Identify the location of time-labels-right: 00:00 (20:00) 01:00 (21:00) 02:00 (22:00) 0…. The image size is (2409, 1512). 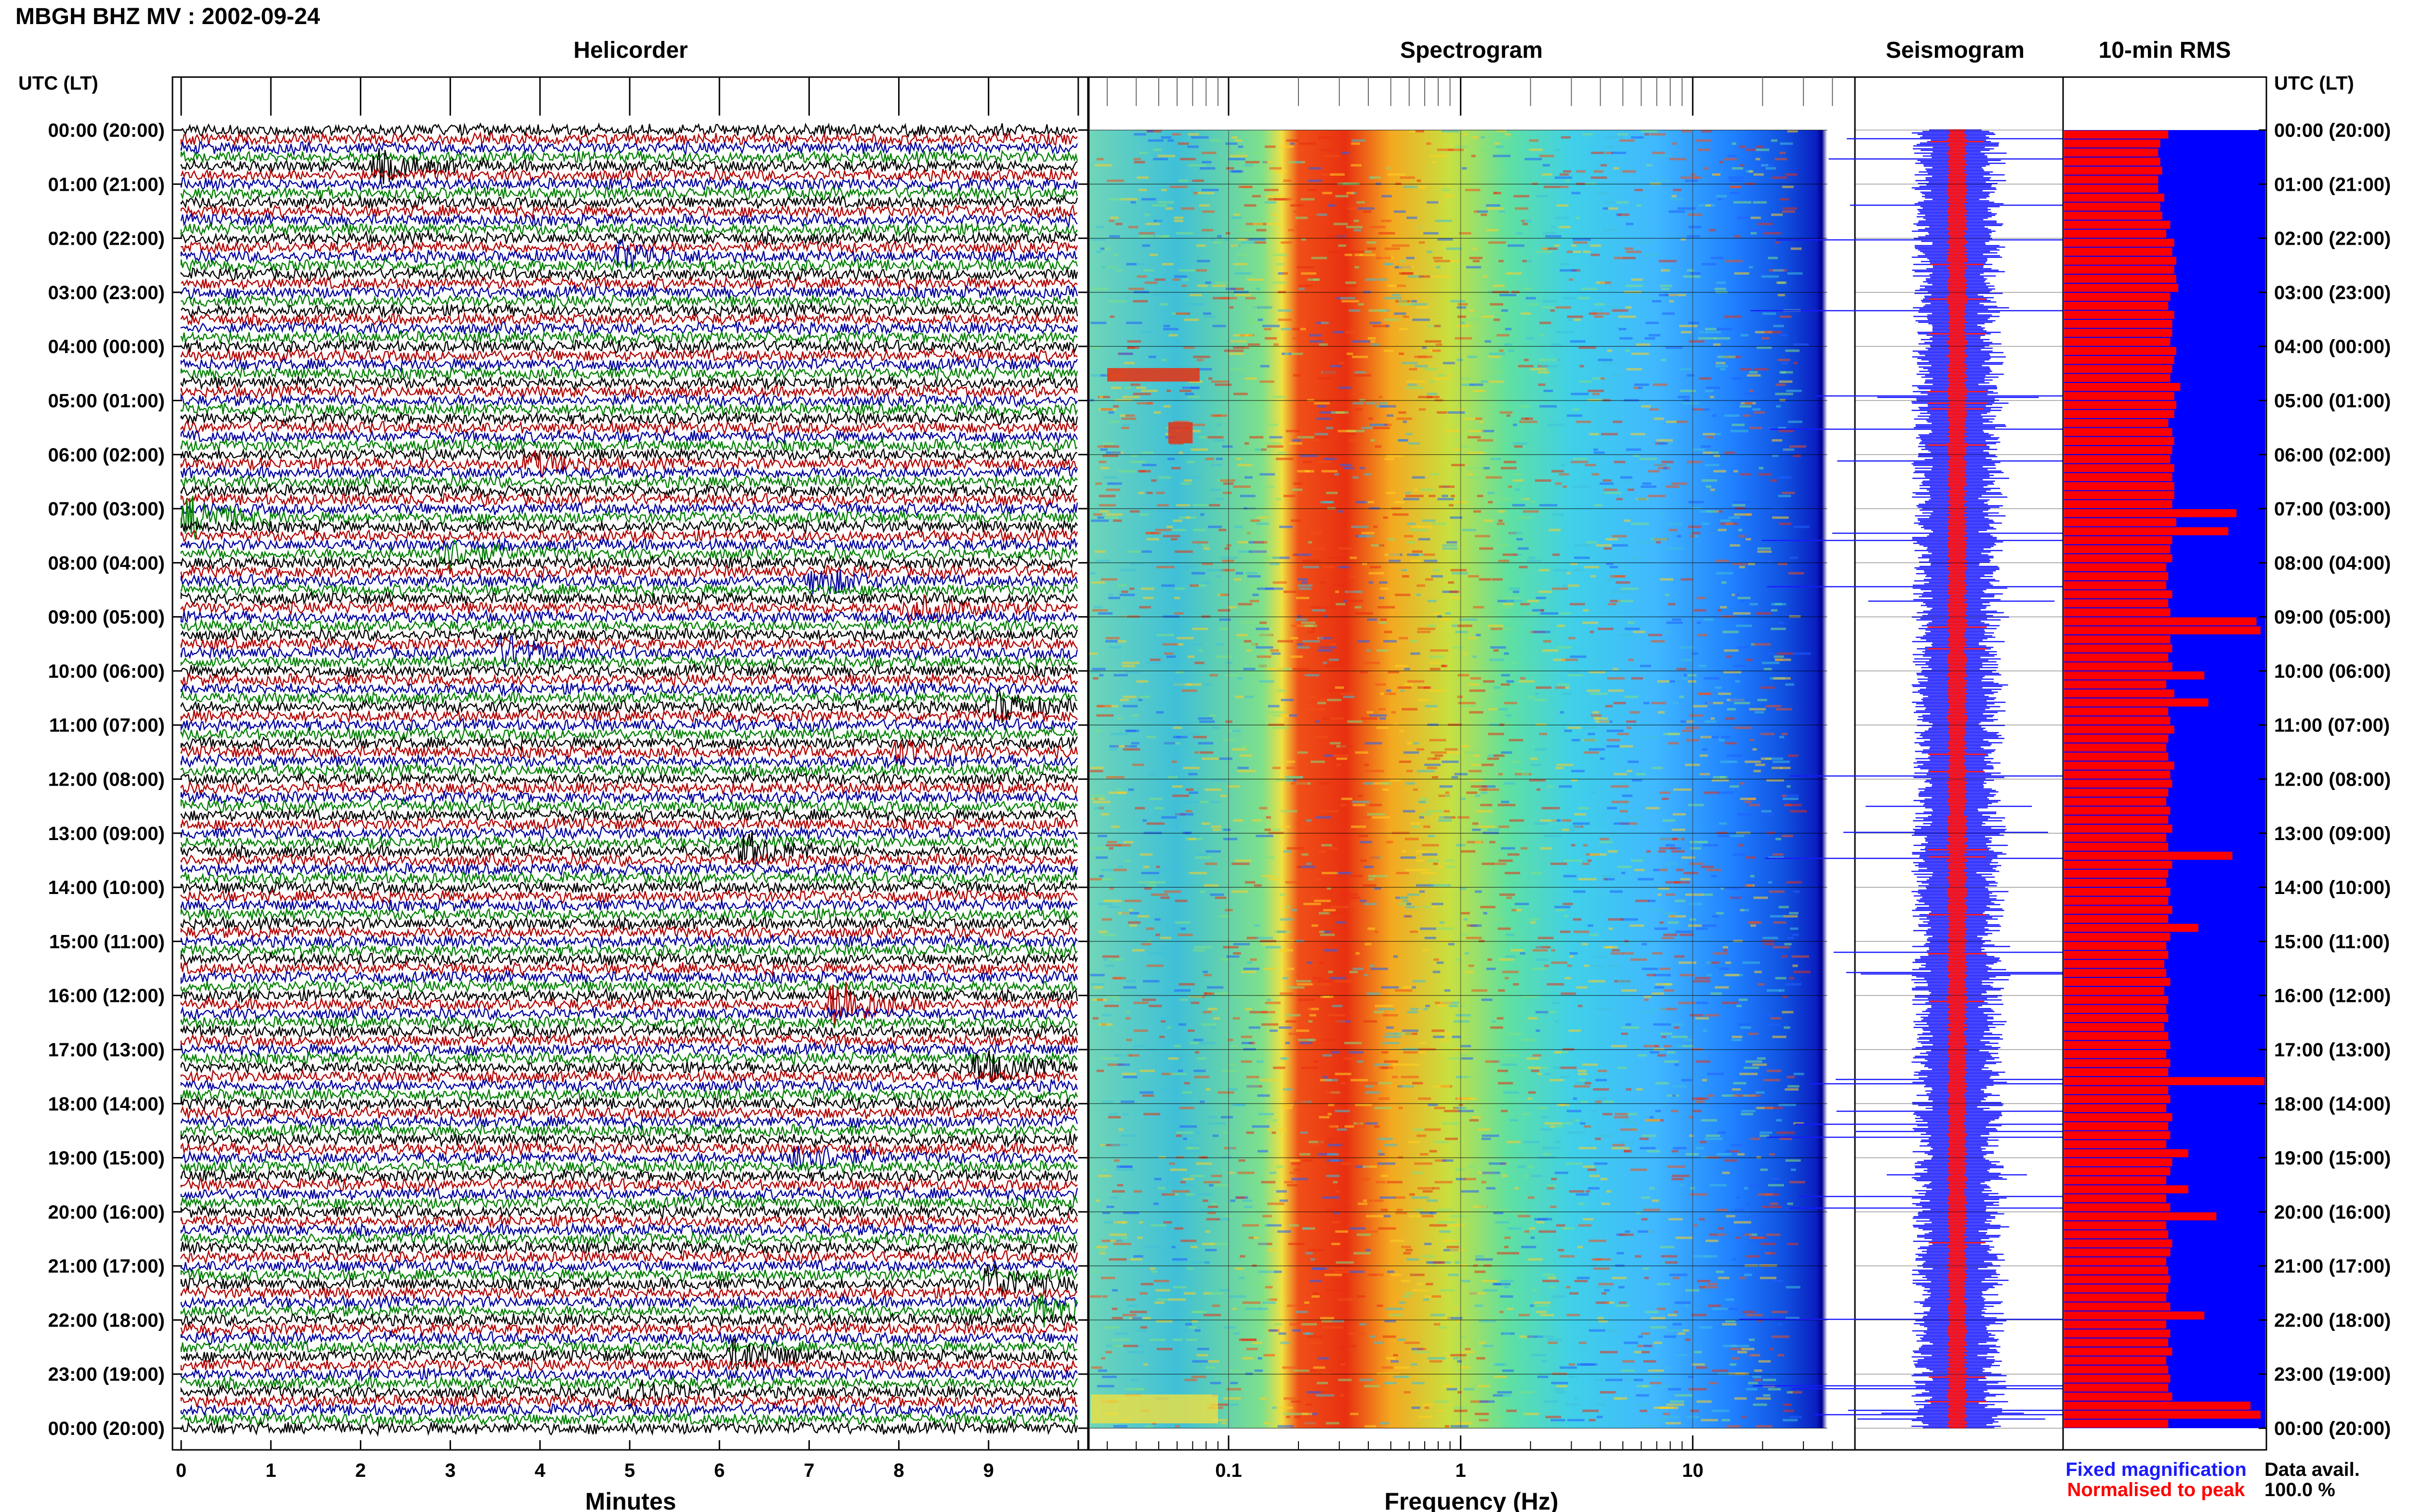
(2325, 779).